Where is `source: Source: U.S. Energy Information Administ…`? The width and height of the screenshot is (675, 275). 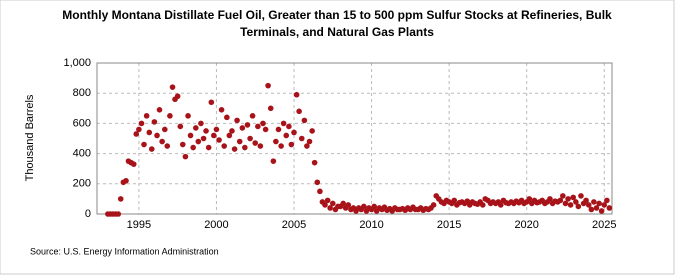 source: Source: U.S. Energy Information Administ… is located at coordinates (124, 251).